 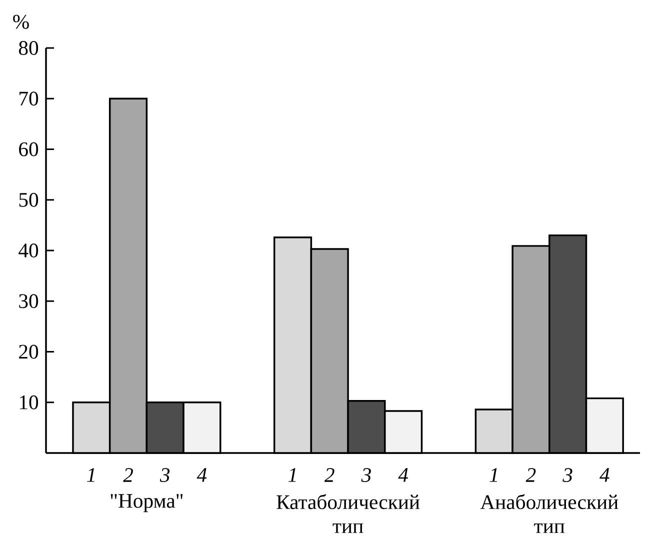 What do you see at coordinates (28, 199) in the screenshot?
I see `y-tick-label: 50` at bounding box center [28, 199].